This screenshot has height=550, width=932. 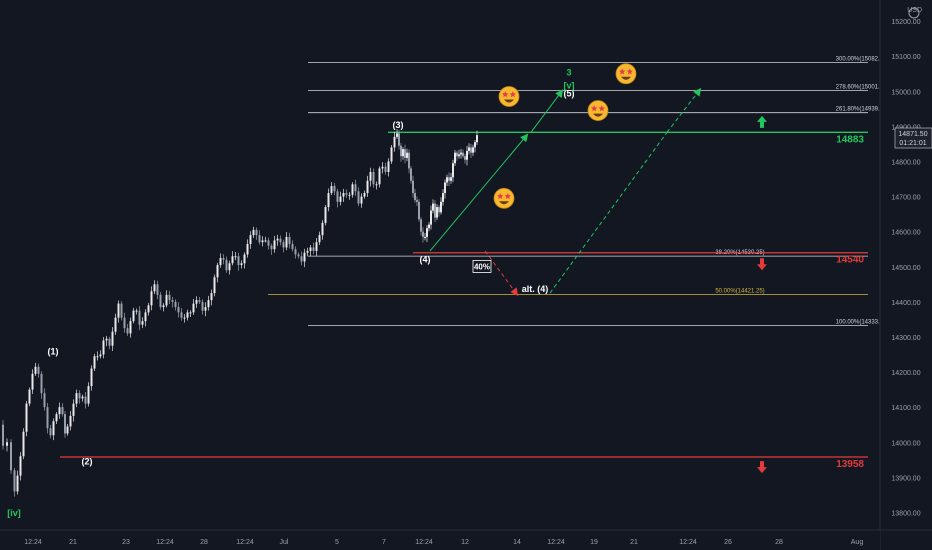 What do you see at coordinates (905, 338) in the screenshot?
I see `y-tick-label: 14300.00` at bounding box center [905, 338].